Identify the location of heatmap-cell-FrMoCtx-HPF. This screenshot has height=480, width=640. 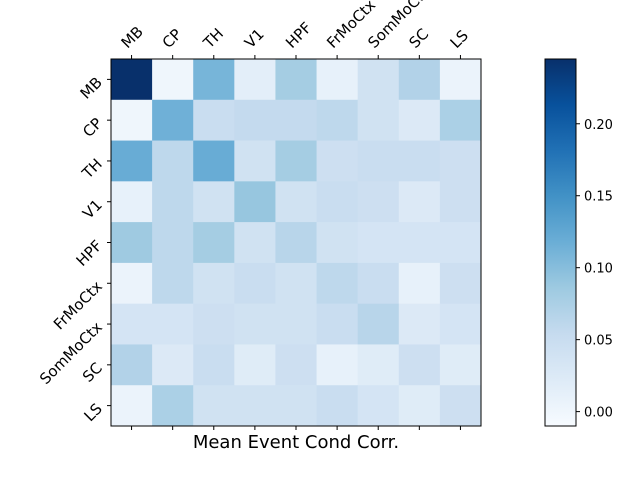
(296, 283).